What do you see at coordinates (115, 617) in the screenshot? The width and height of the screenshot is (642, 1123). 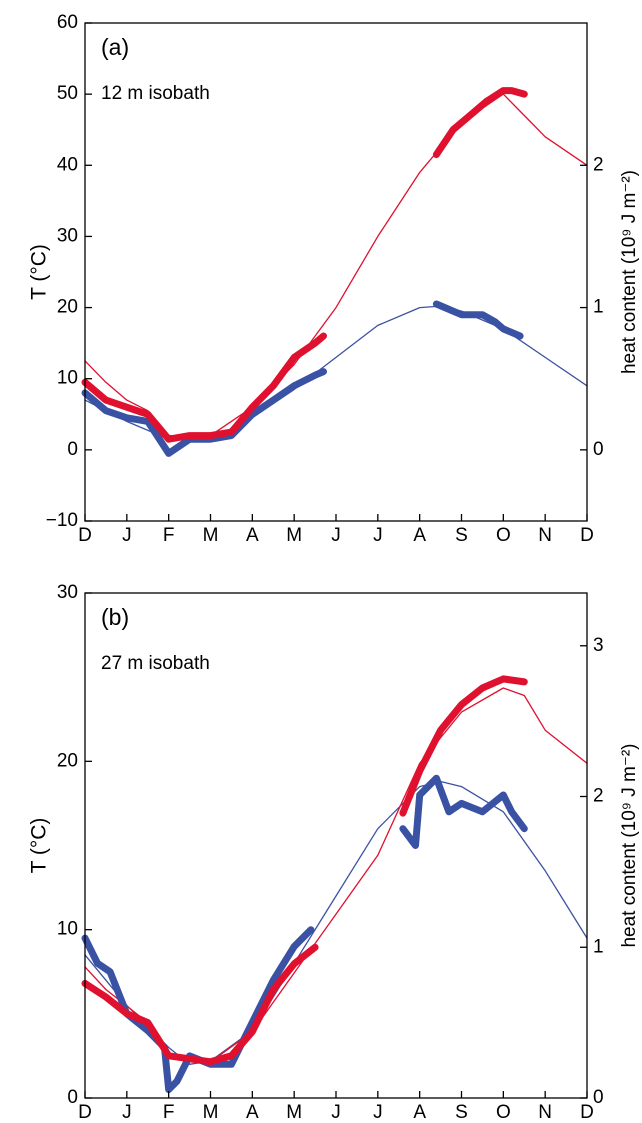 I see `panel-label: (b)` at bounding box center [115, 617].